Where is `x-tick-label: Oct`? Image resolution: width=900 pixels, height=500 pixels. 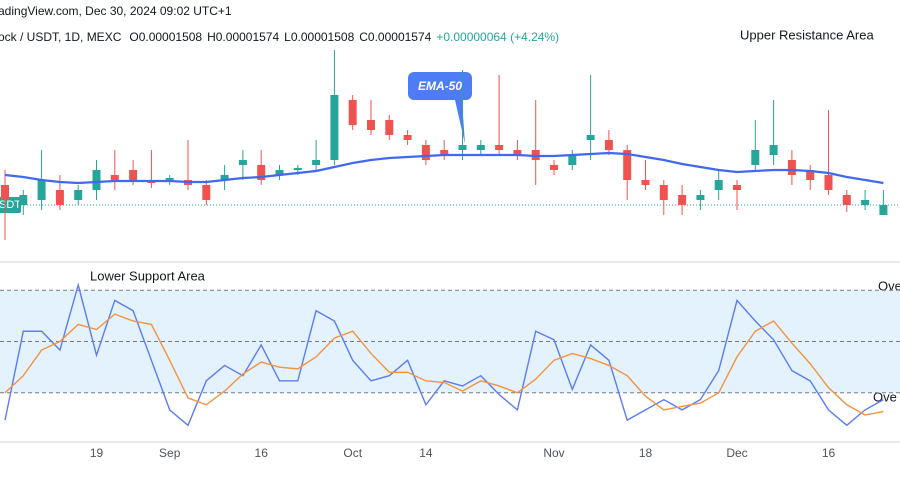
x-tick-label: Oct is located at coordinates (352, 453).